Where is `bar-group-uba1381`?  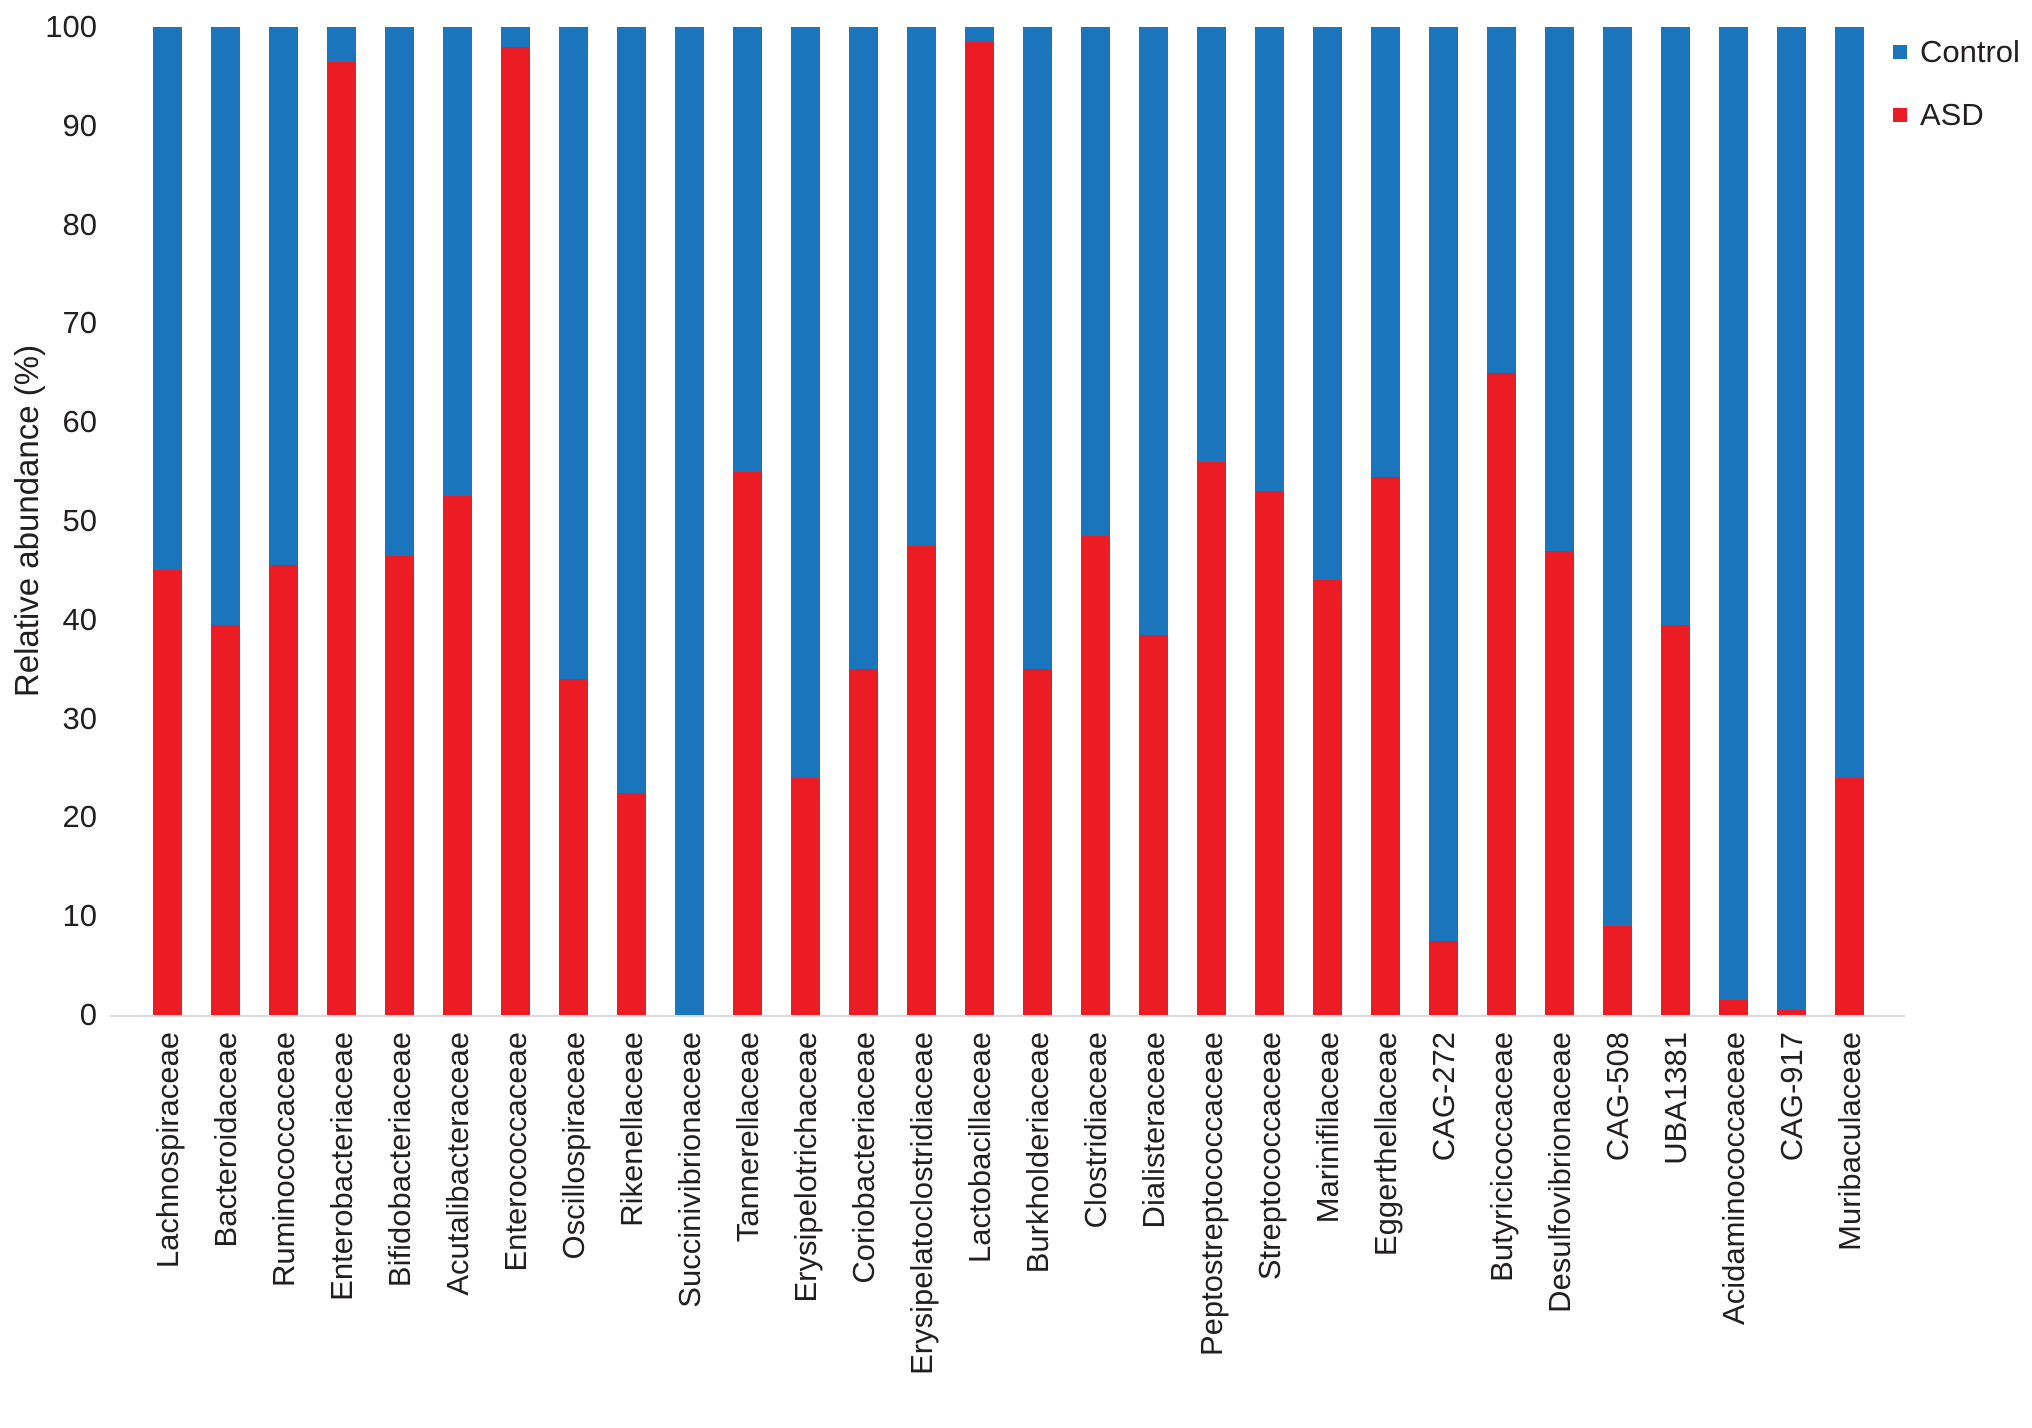
bar-group-uba1381 is located at coordinates (1675, 521).